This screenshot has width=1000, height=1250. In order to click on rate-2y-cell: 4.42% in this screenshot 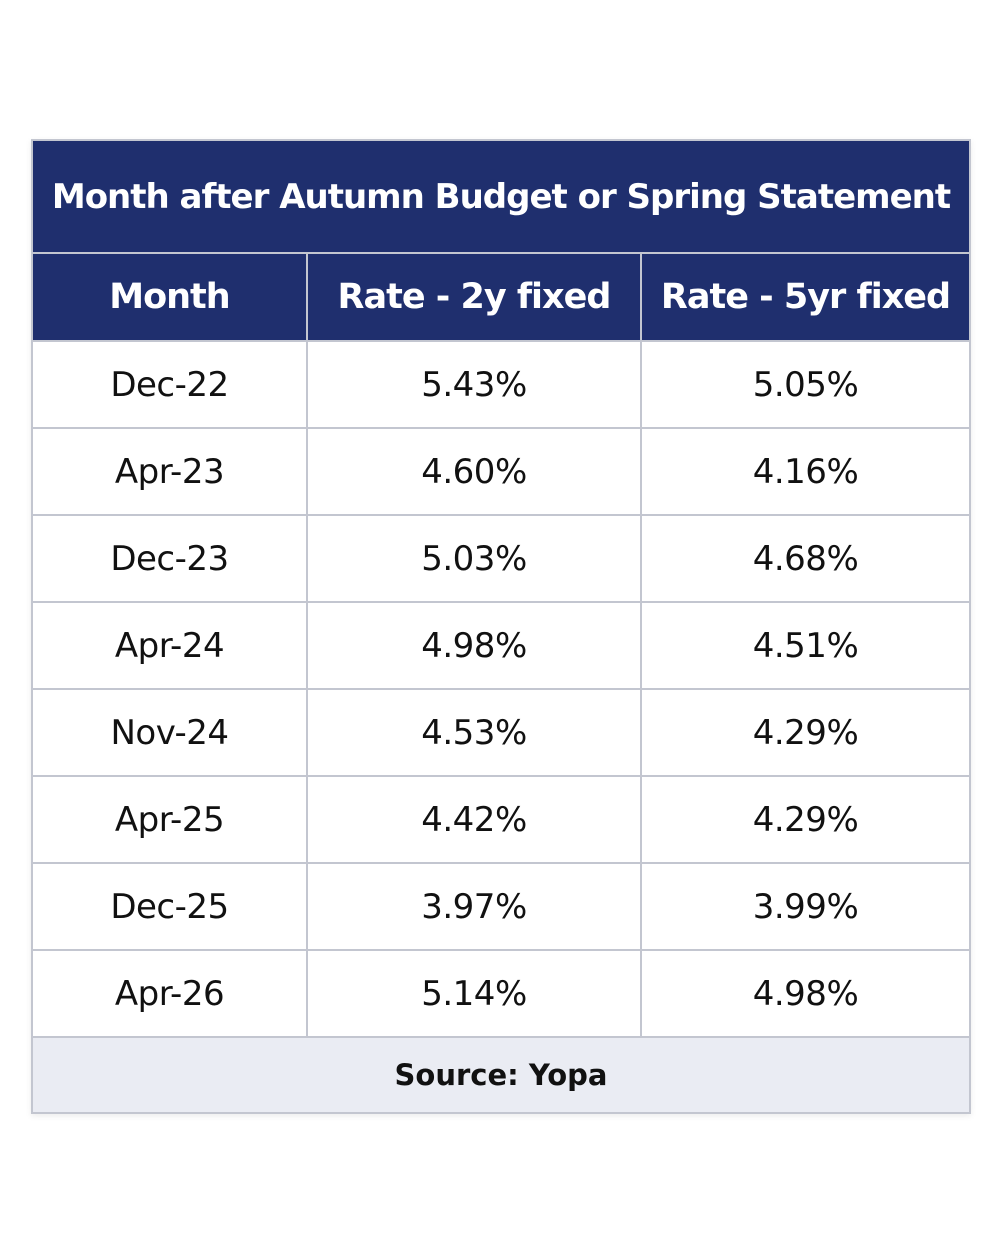, I will do `click(474, 819)`.